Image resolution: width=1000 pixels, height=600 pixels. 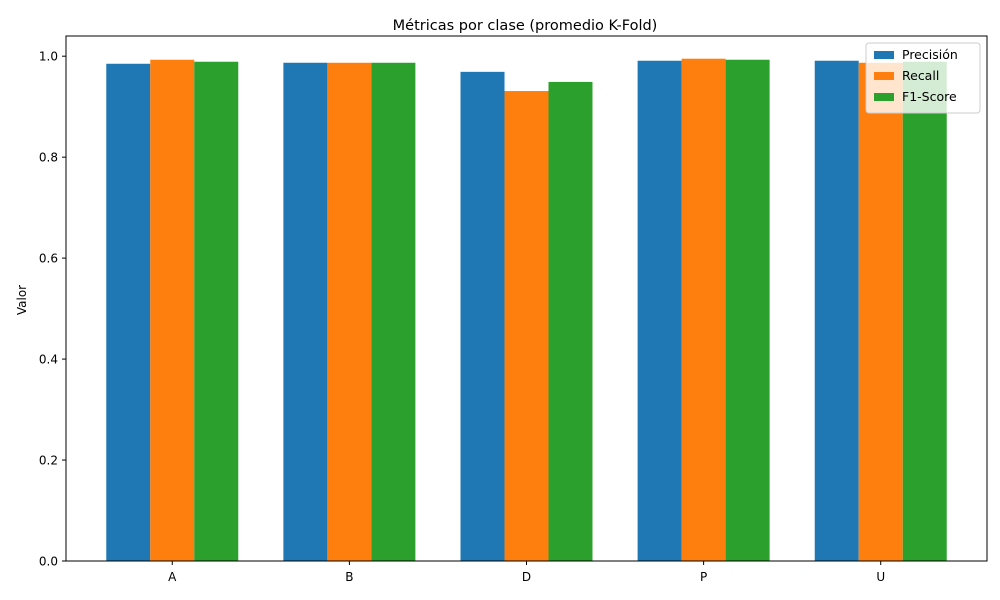 What do you see at coordinates (836, 311) in the screenshot?
I see `bar-precisi-n-u` at bounding box center [836, 311].